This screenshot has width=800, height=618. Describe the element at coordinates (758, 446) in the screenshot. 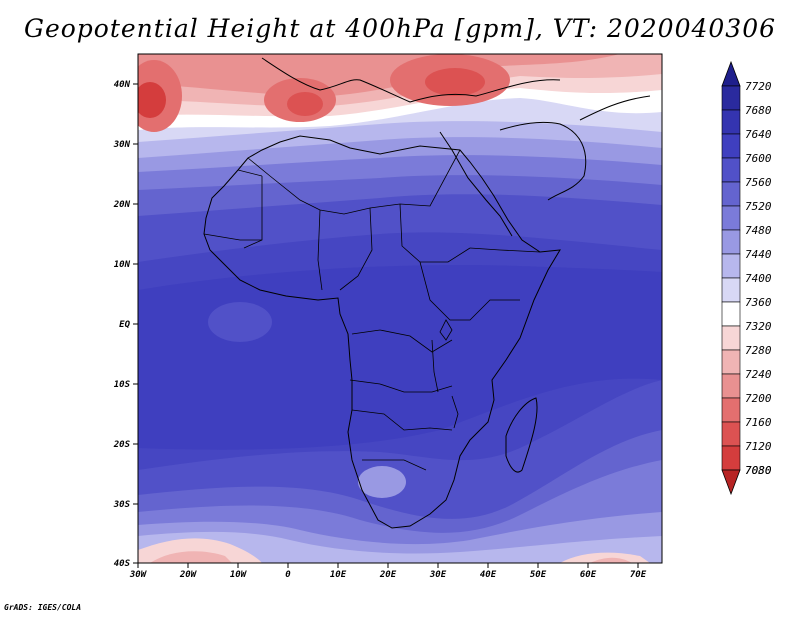

I see `colorbar-label: 7120` at that location.